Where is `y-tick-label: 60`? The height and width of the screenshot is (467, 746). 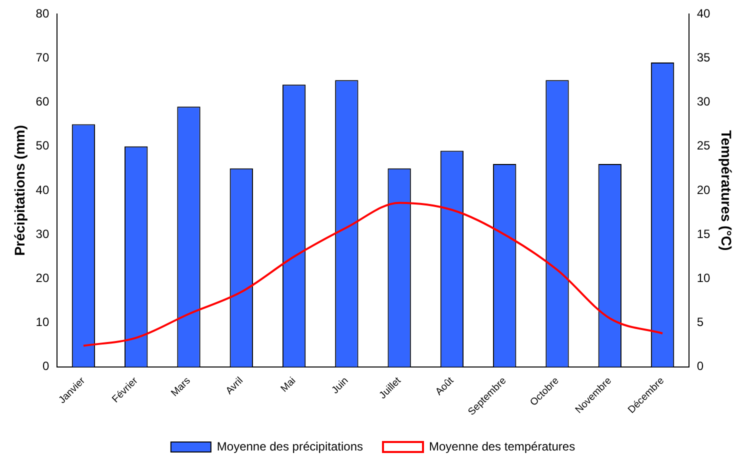 y-tick-label: 60 is located at coordinates (43, 101).